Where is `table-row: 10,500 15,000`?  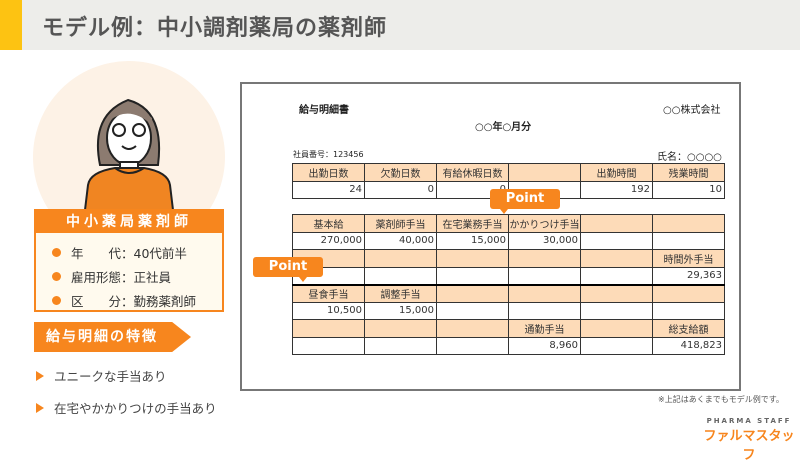 table-row: 10,500 15,000 is located at coordinates (508, 310).